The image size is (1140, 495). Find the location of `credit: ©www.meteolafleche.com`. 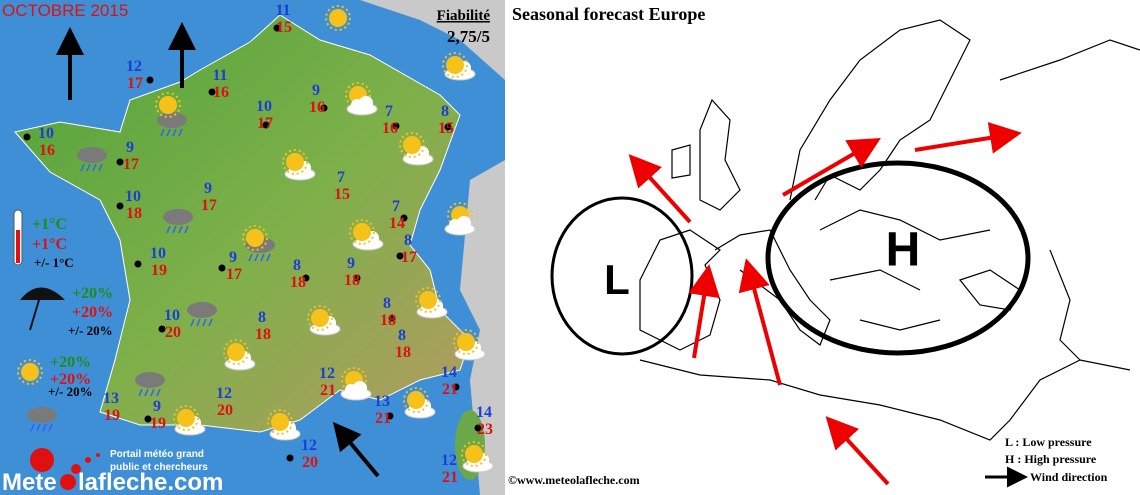

credit: ©www.meteolafleche.com is located at coordinates (574, 480).